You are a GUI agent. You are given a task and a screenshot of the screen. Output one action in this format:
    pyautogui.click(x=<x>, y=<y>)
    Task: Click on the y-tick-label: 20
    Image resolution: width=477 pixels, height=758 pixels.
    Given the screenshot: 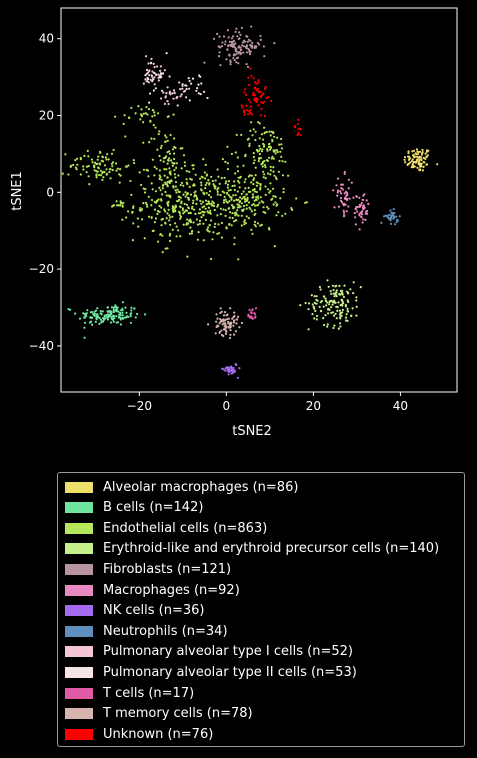 What is the action you would take?
    pyautogui.click(x=46, y=116)
    